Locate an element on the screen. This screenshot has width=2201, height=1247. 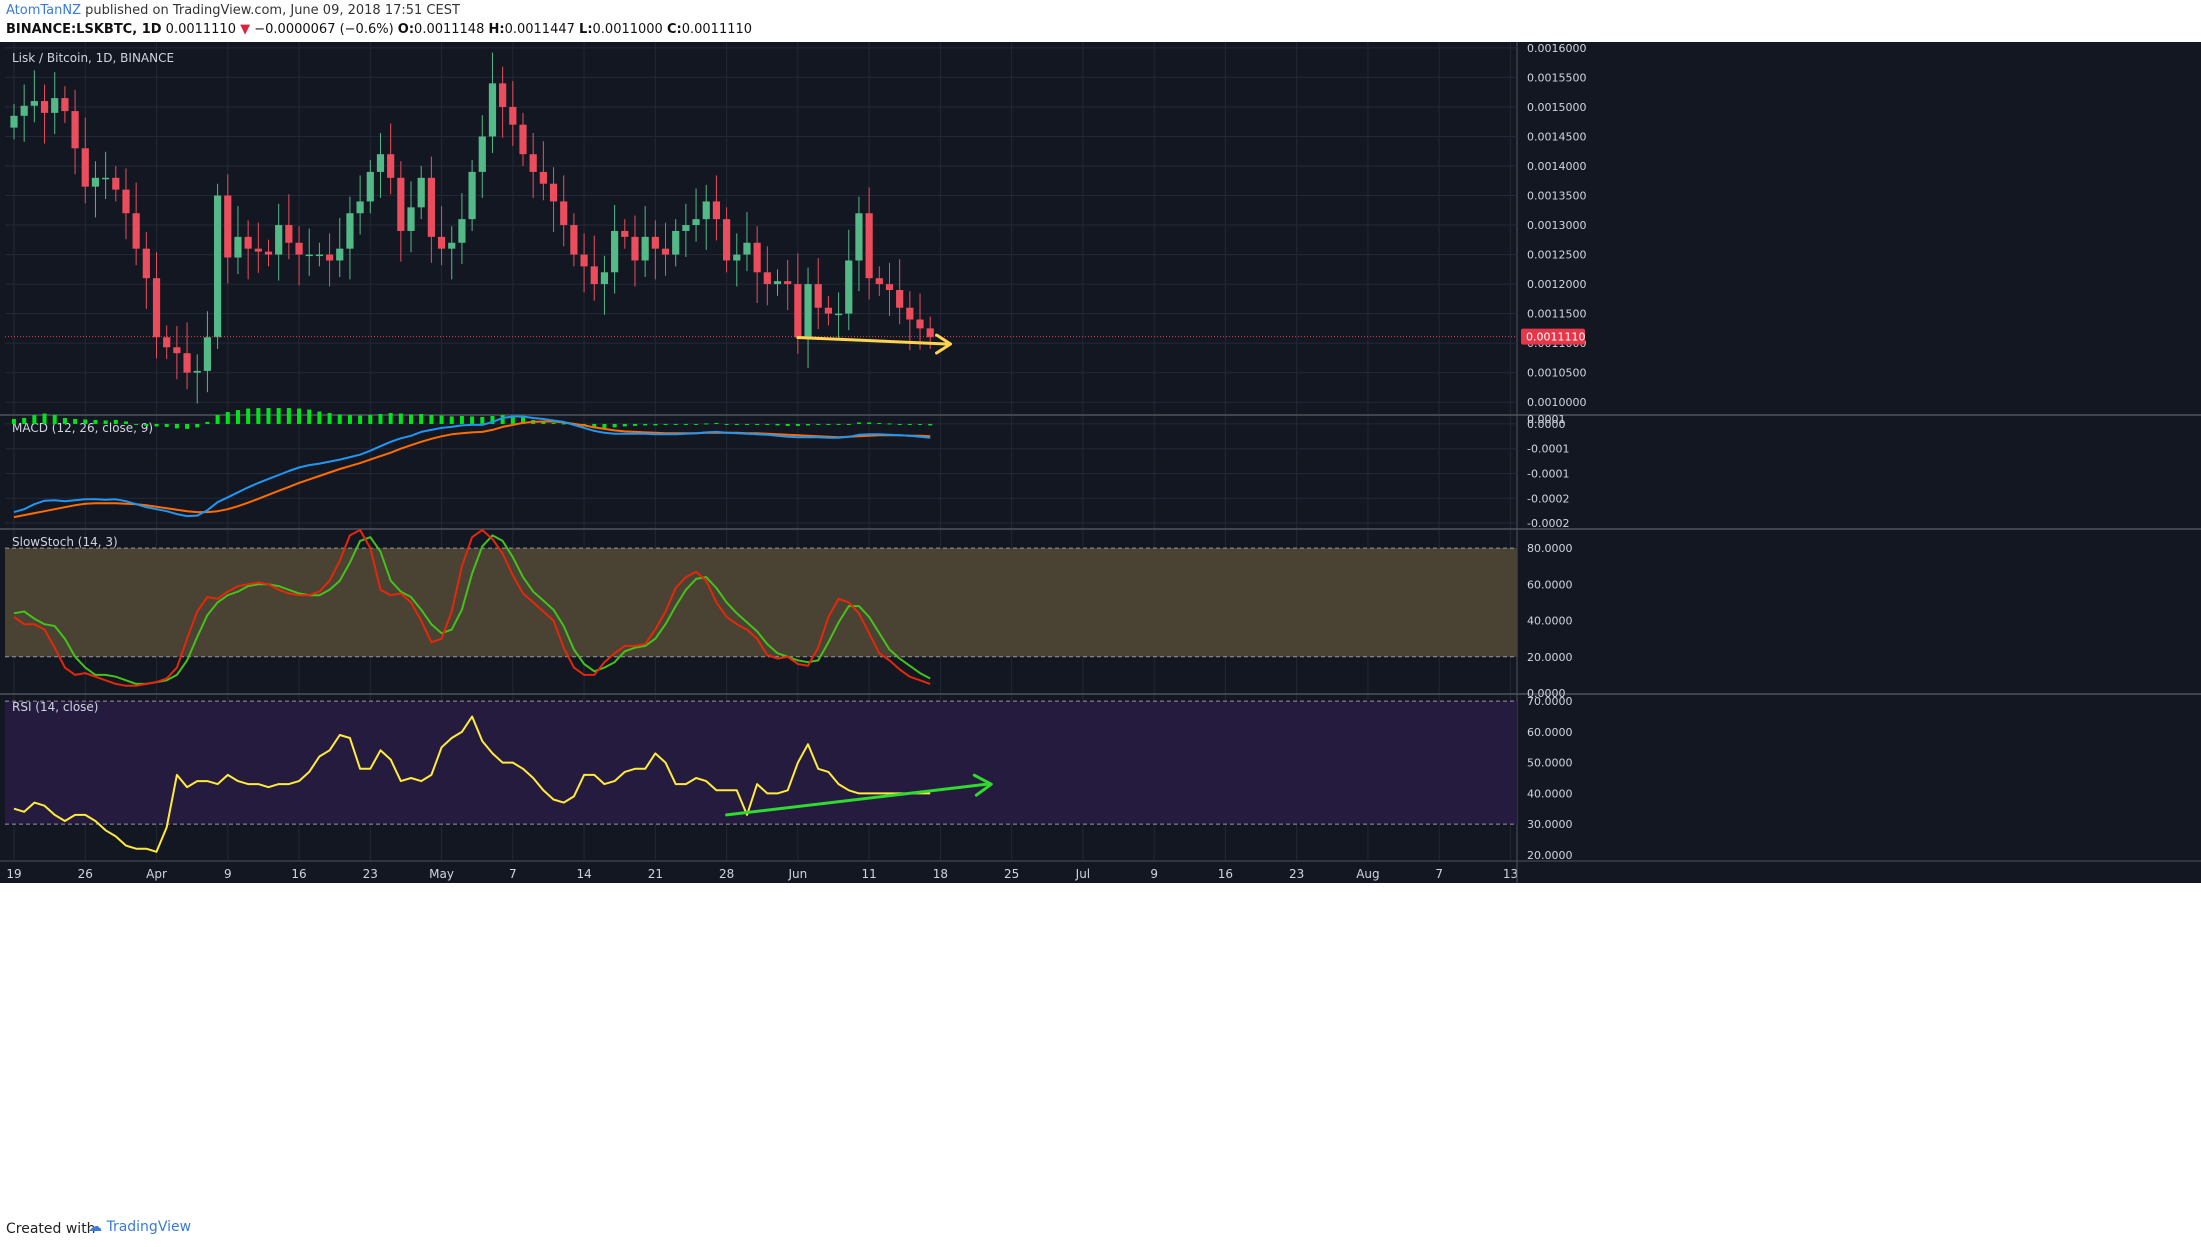
price-axis-label: 0.0012000 is located at coordinates (1557, 284).